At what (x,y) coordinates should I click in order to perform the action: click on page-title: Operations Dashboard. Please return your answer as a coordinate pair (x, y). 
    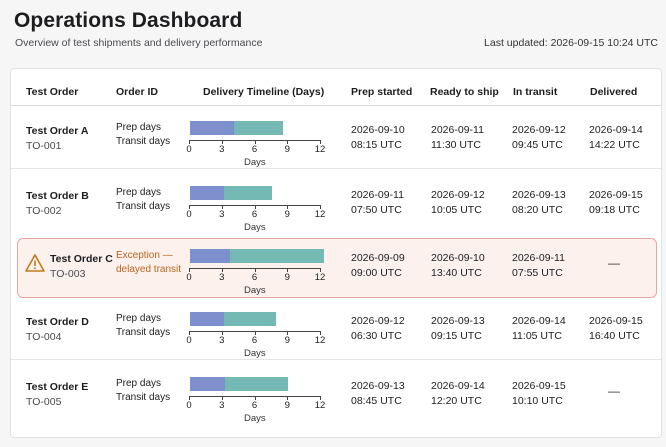
    Looking at the image, I should click on (128, 20).